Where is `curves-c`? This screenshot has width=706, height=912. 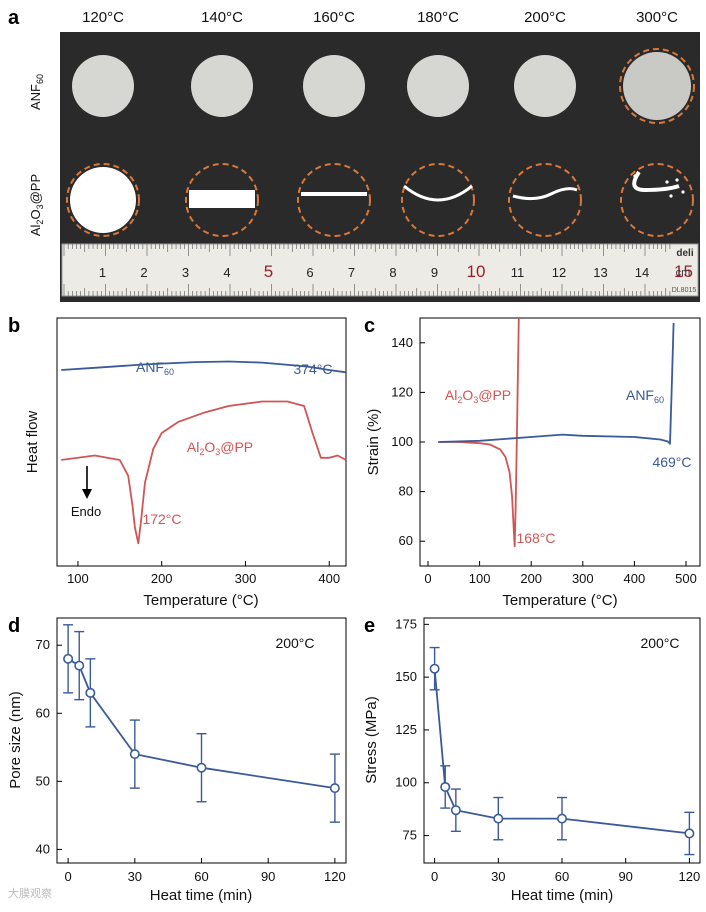 curves-c is located at coordinates (556, 432).